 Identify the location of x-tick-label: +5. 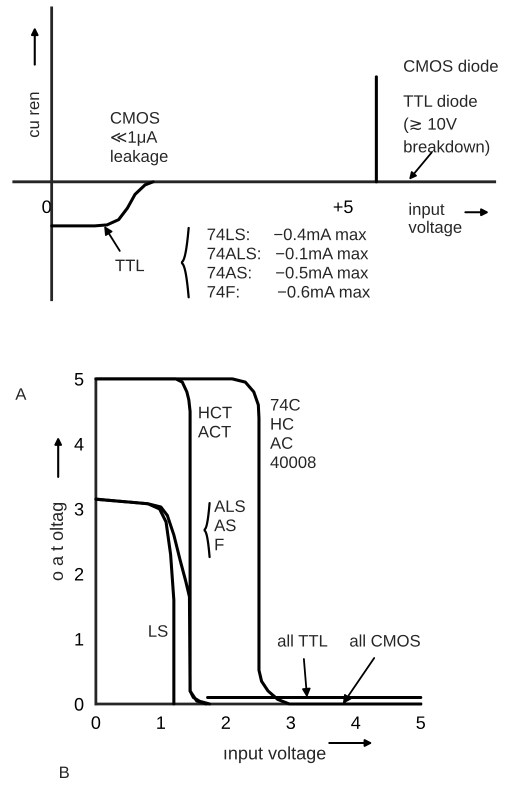
(343, 207).